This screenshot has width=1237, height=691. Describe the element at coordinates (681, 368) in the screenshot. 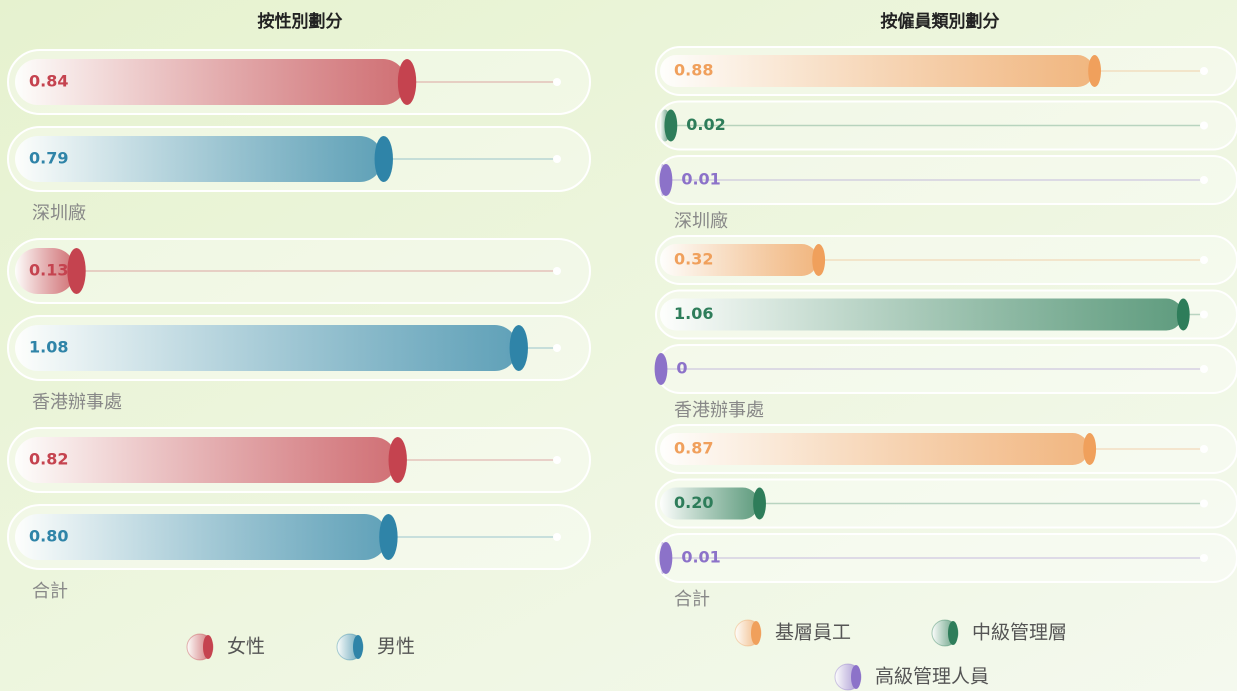

I see `value-label: 0` at that location.